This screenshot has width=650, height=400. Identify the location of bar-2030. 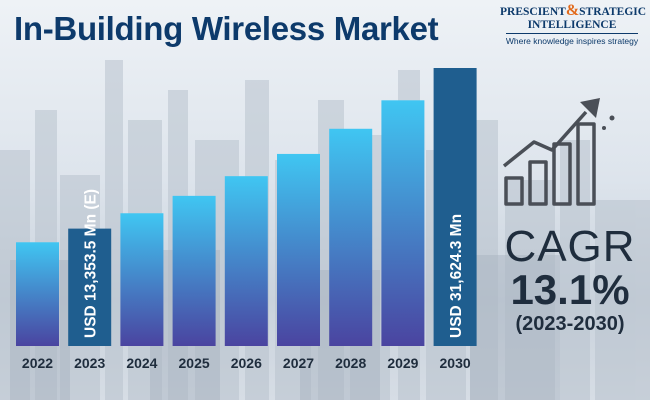
(455, 207).